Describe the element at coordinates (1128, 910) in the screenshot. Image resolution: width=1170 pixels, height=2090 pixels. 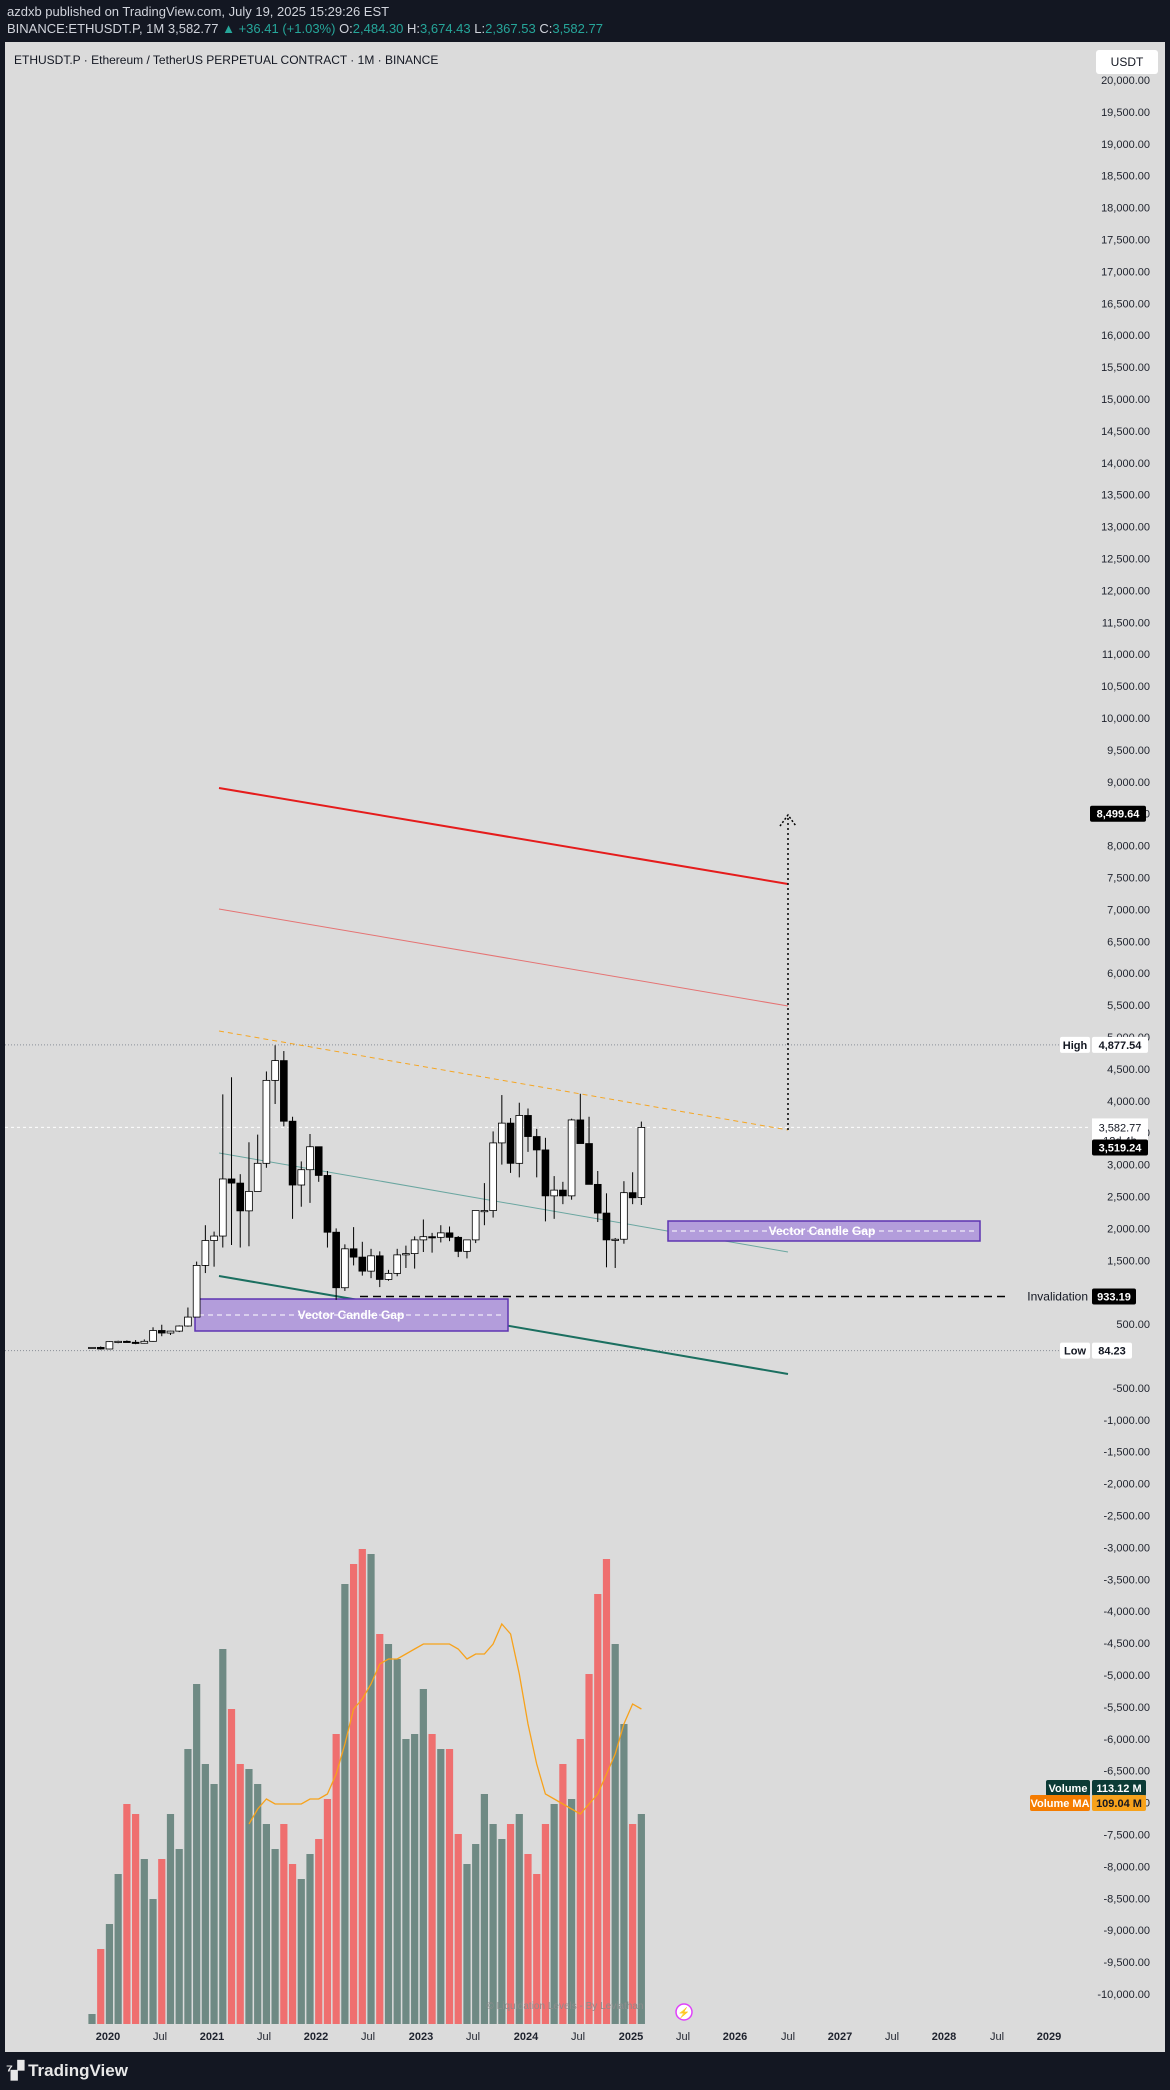
I see `y-tick-label: 7,000.00` at that location.